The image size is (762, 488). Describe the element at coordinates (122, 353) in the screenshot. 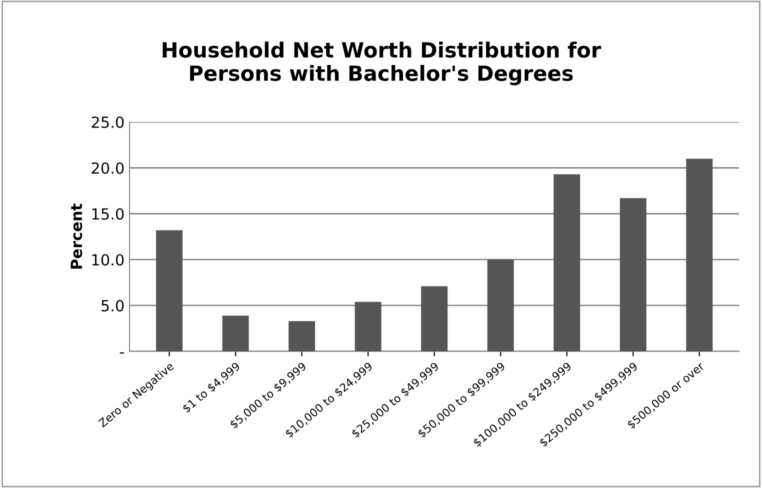

I see `y-tick-label: -` at that location.